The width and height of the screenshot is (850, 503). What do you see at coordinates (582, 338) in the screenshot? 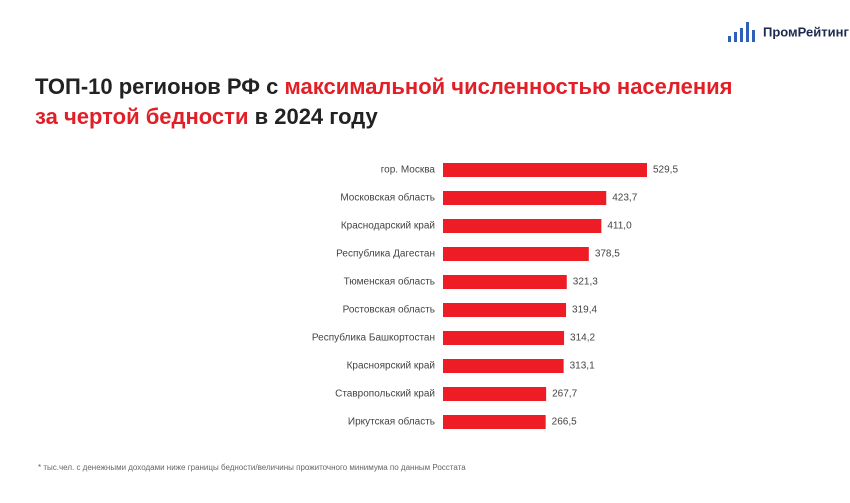
I see `value-label: 314,2` at bounding box center [582, 338].